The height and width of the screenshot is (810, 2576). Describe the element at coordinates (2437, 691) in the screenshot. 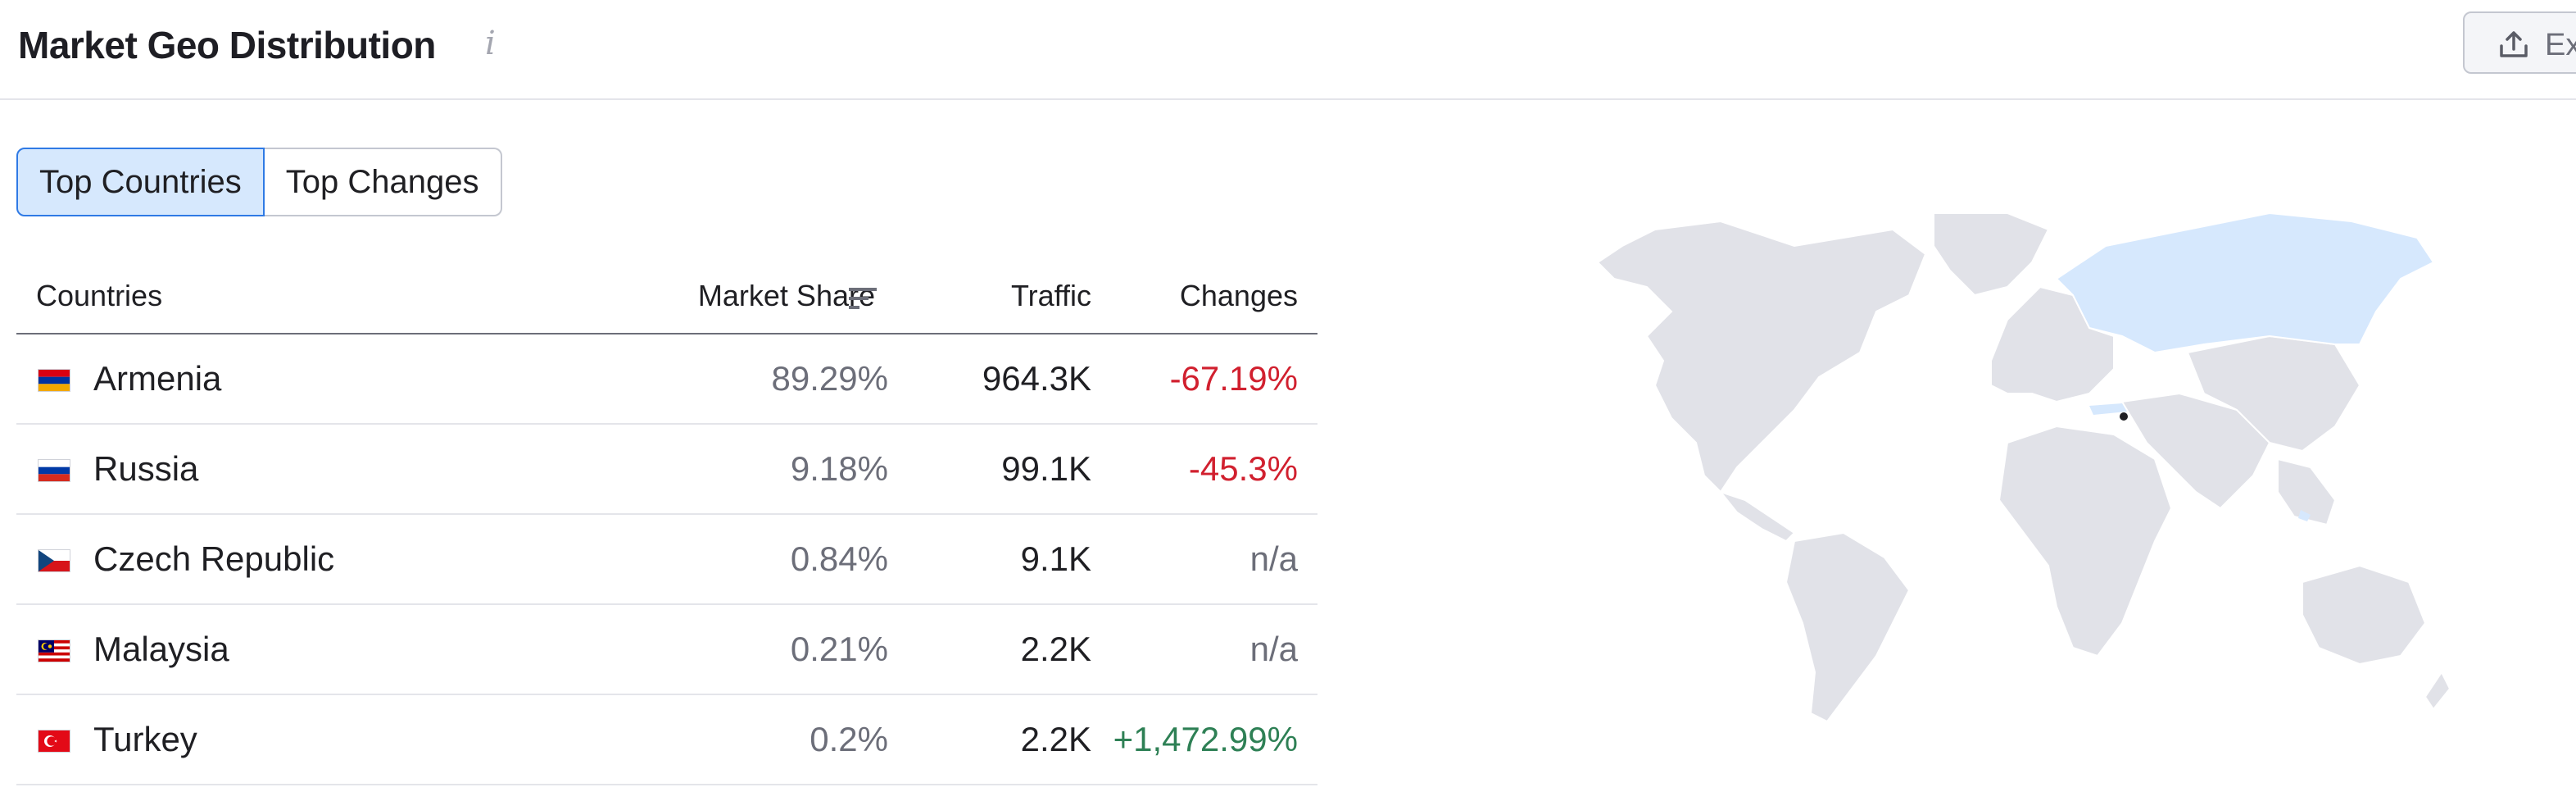

I see `map-region-new-zealand` at that location.